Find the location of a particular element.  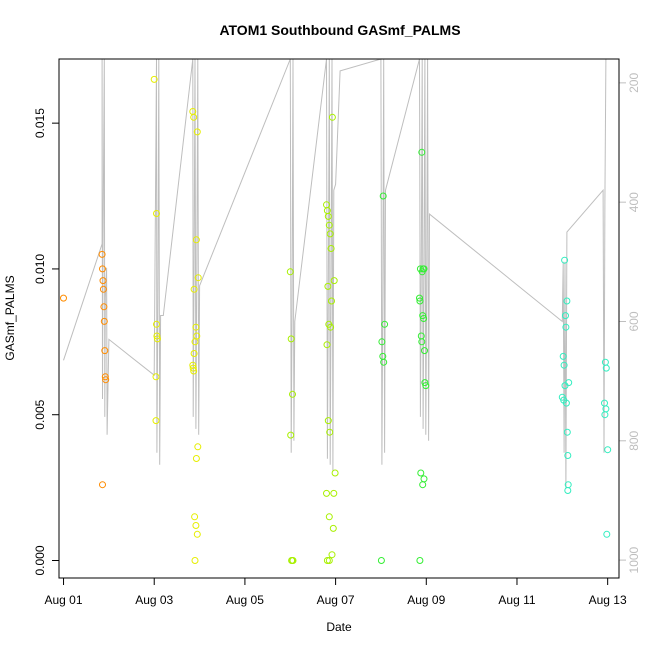

y-tick-label-3: 0.015 is located at coordinates (40, 123).